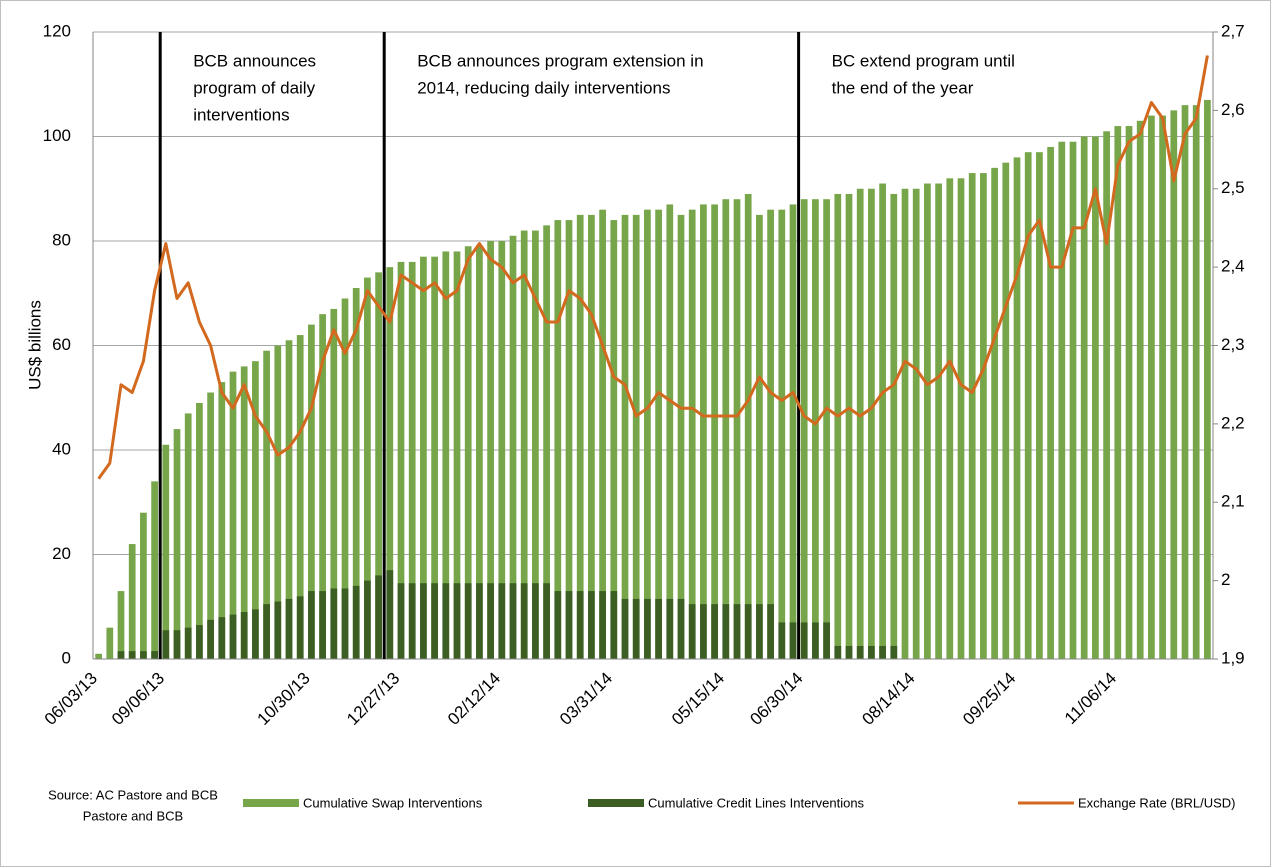 The width and height of the screenshot is (1271, 867). Describe the element at coordinates (34, 345) in the screenshot. I see `y-axis-label: US$ billions` at that location.